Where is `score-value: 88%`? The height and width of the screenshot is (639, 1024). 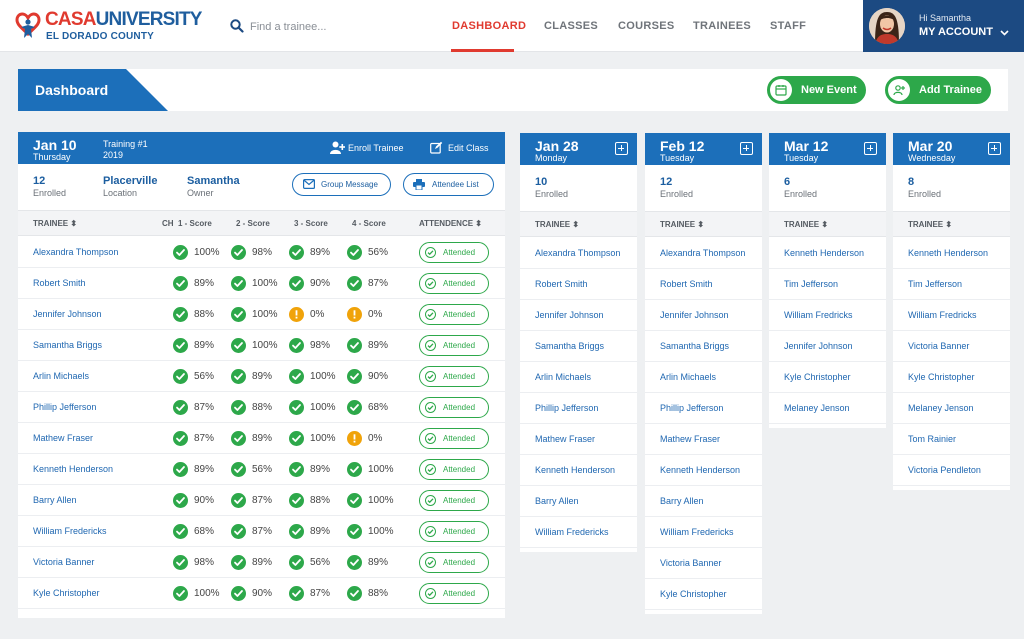
score-value: 88% is located at coordinates (378, 593).